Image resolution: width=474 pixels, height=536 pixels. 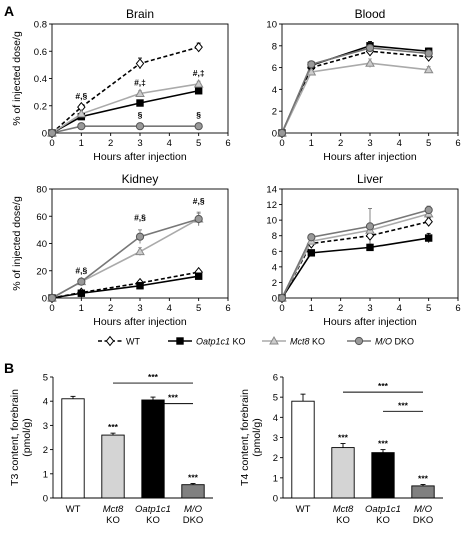 What do you see at coordinates (307, 342) in the screenshot?
I see `legend-label-2: Mct8 KO` at bounding box center [307, 342].